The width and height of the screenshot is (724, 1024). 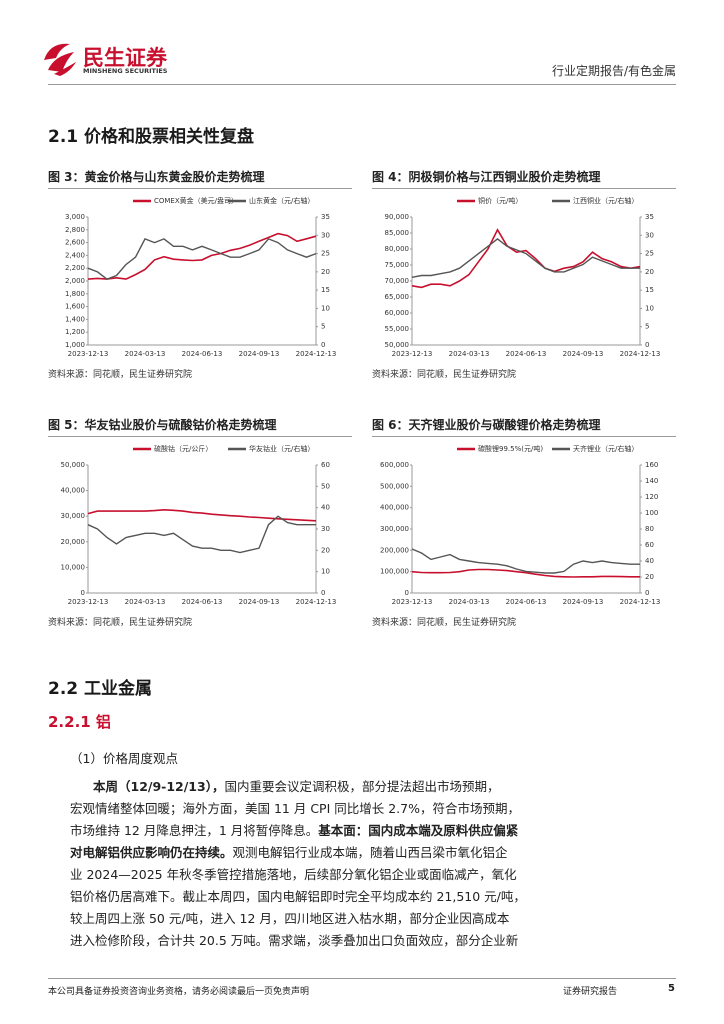 I want to click on y2-tick-label: 120, so click(x=651, y=497).